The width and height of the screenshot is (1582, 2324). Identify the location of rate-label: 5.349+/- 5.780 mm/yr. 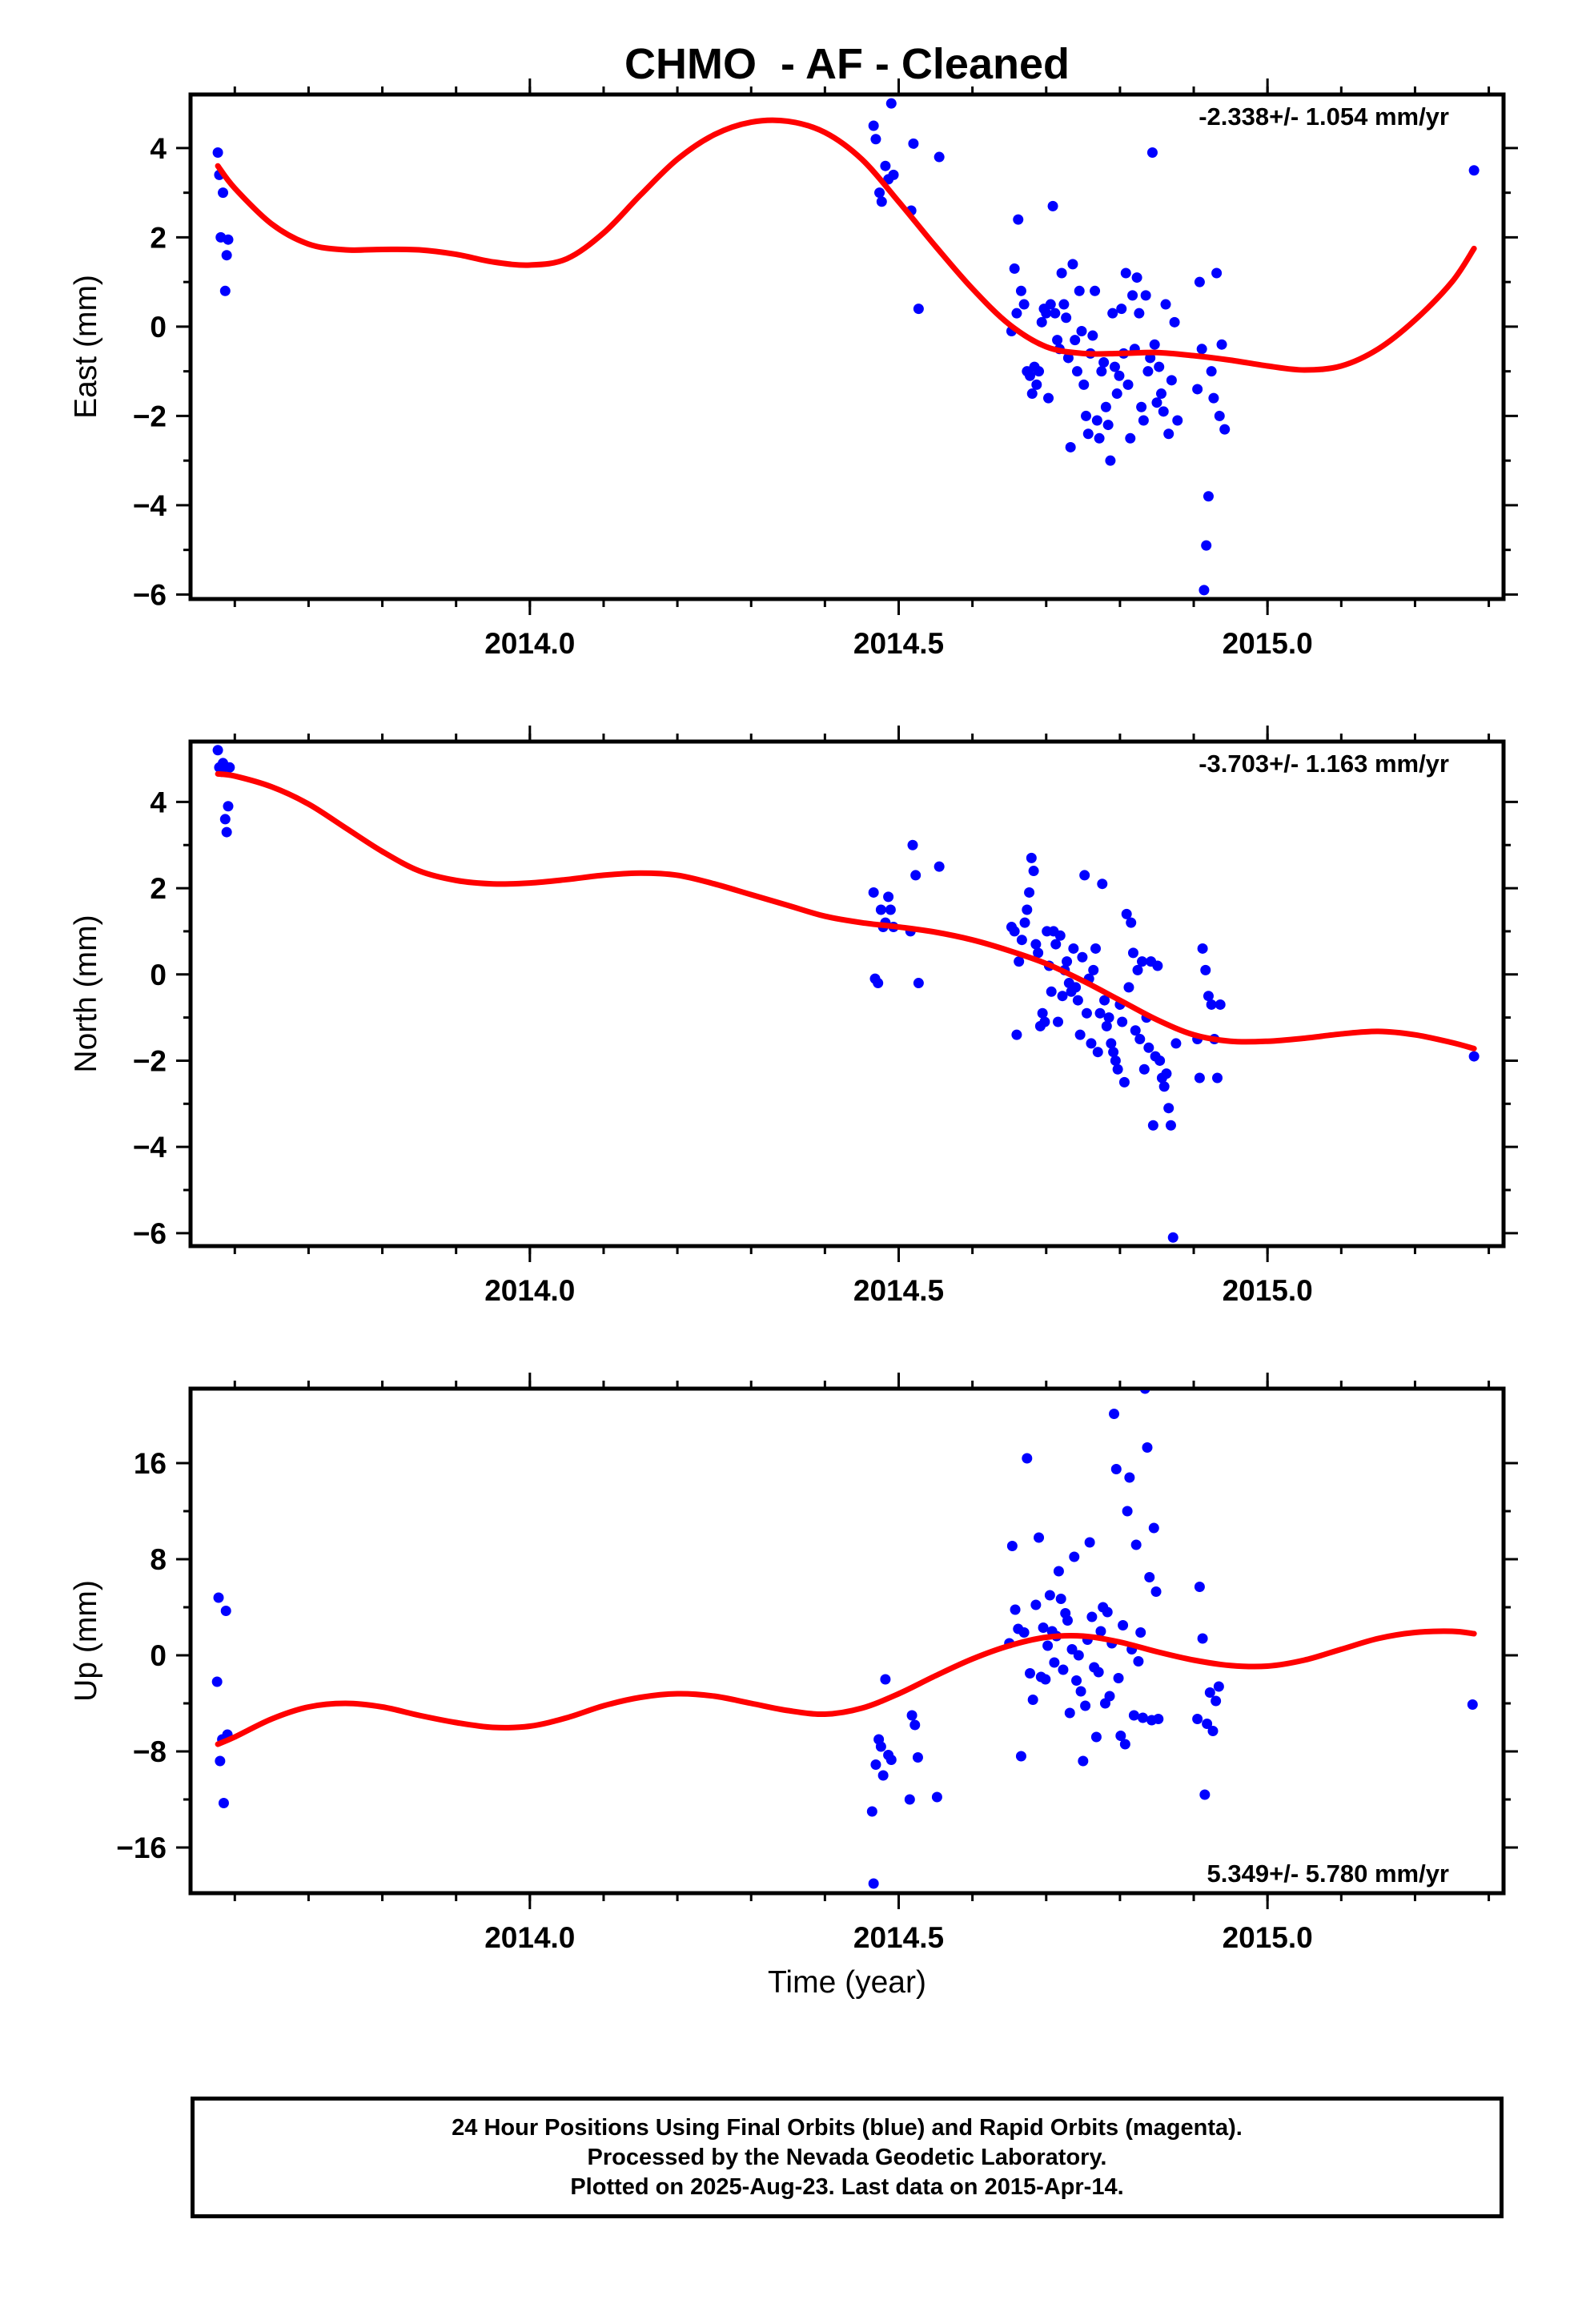
(1328, 1874).